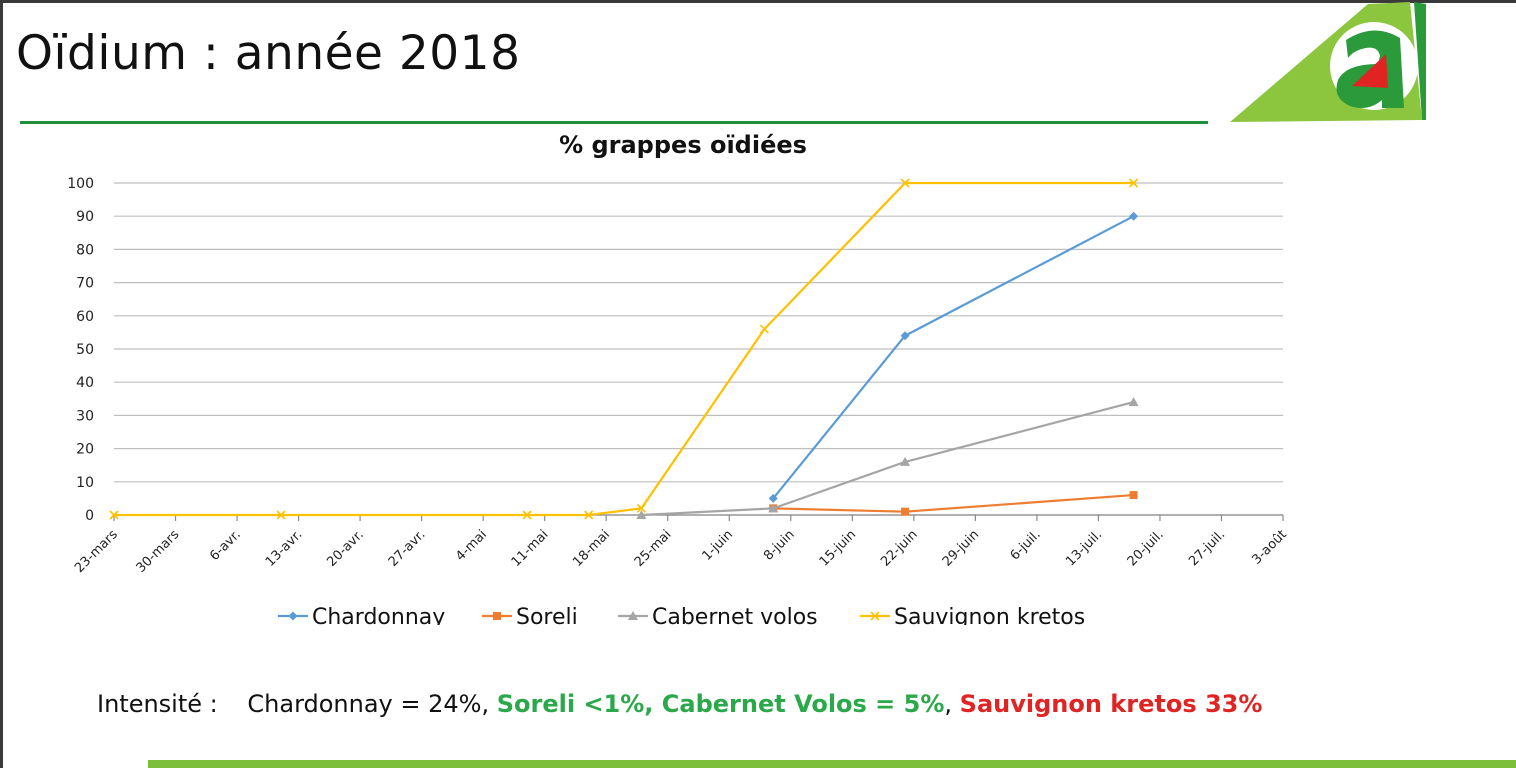 Image resolution: width=1516 pixels, height=768 pixels. Describe the element at coordinates (547, 615) in the screenshot. I see `legend-label: Soreli` at that location.